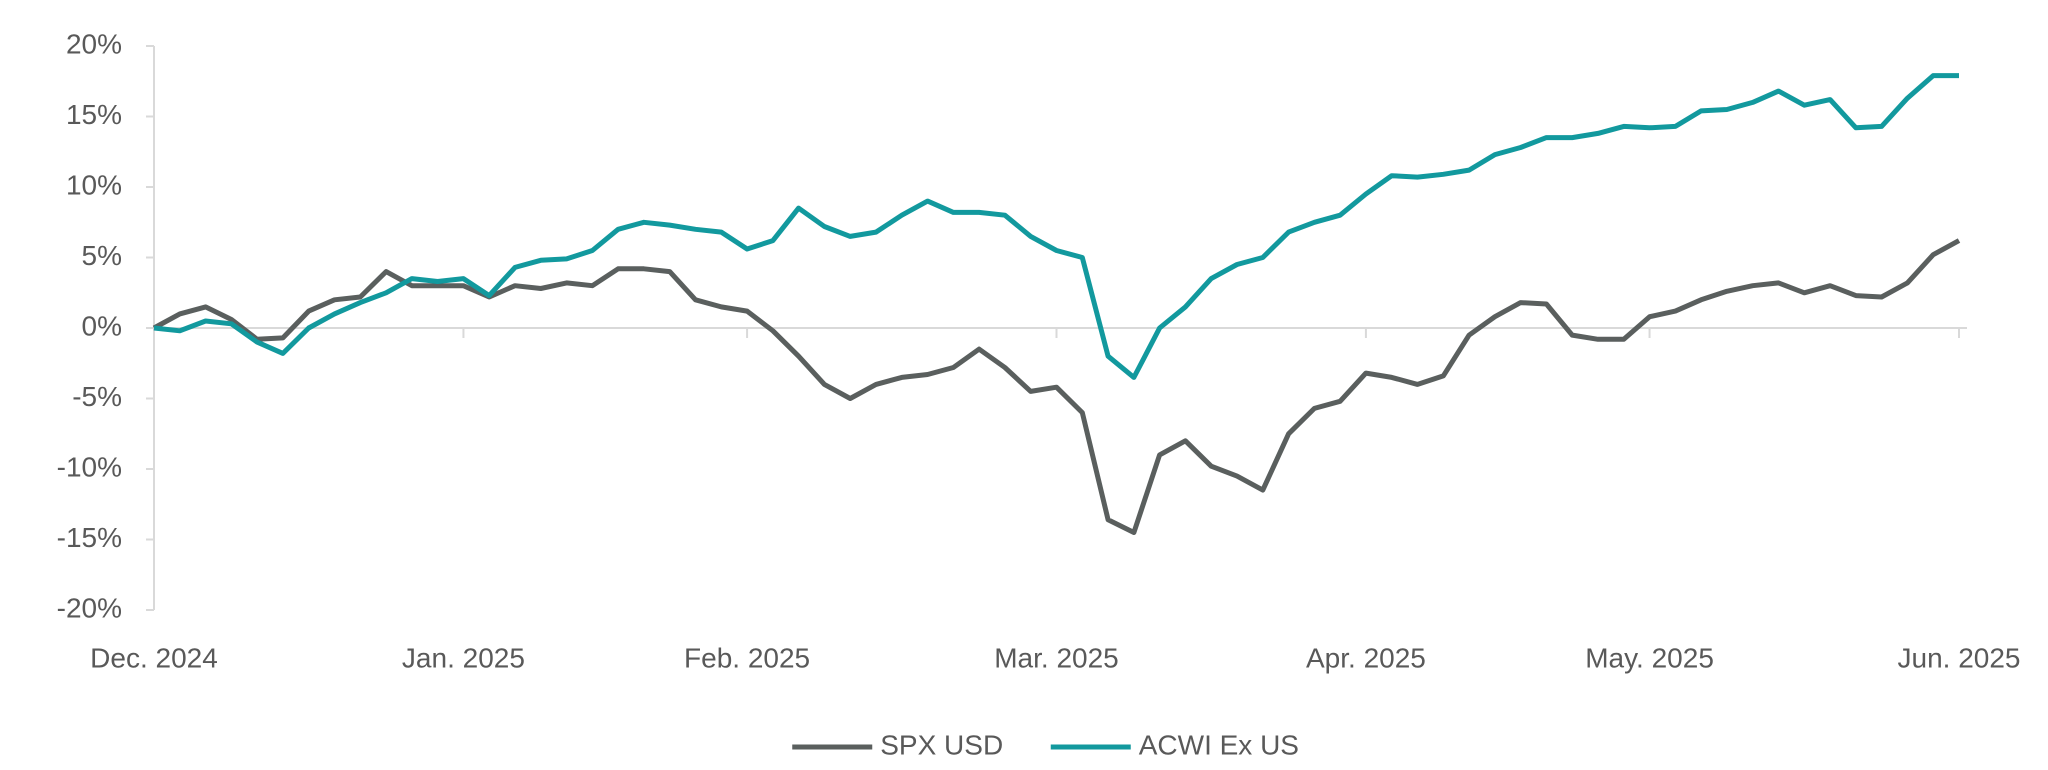 The image size is (2048, 770). I want to click on y-tick-label: 5%, so click(102, 255).